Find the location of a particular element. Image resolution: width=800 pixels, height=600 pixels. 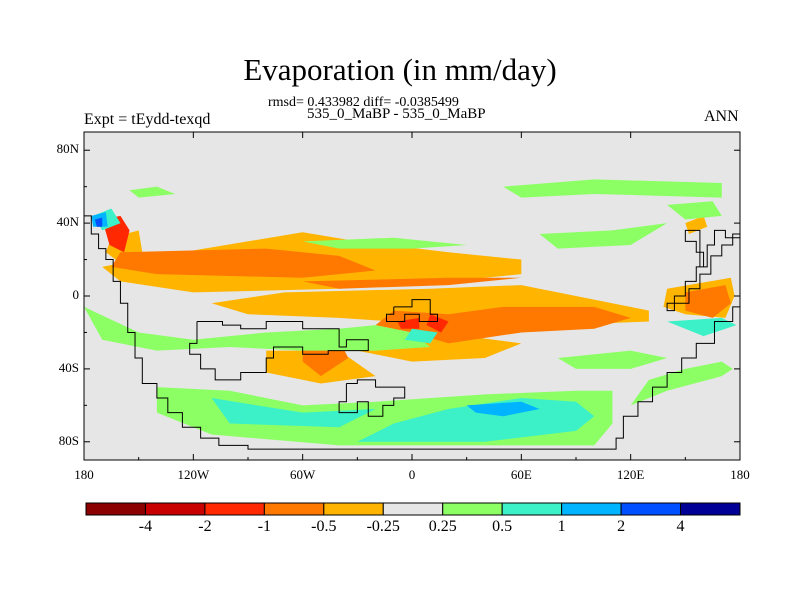

chart-subtitle: 535_0_MaBP - 535_0_MaBP is located at coordinates (396, 114).